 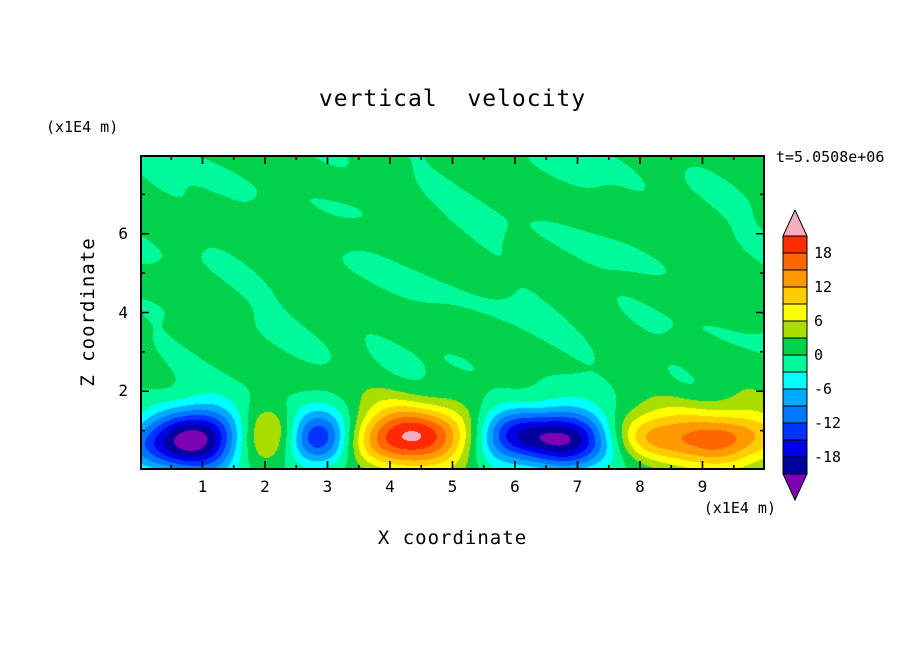 I want to click on colorbar-label: -18, so click(x=828, y=457).